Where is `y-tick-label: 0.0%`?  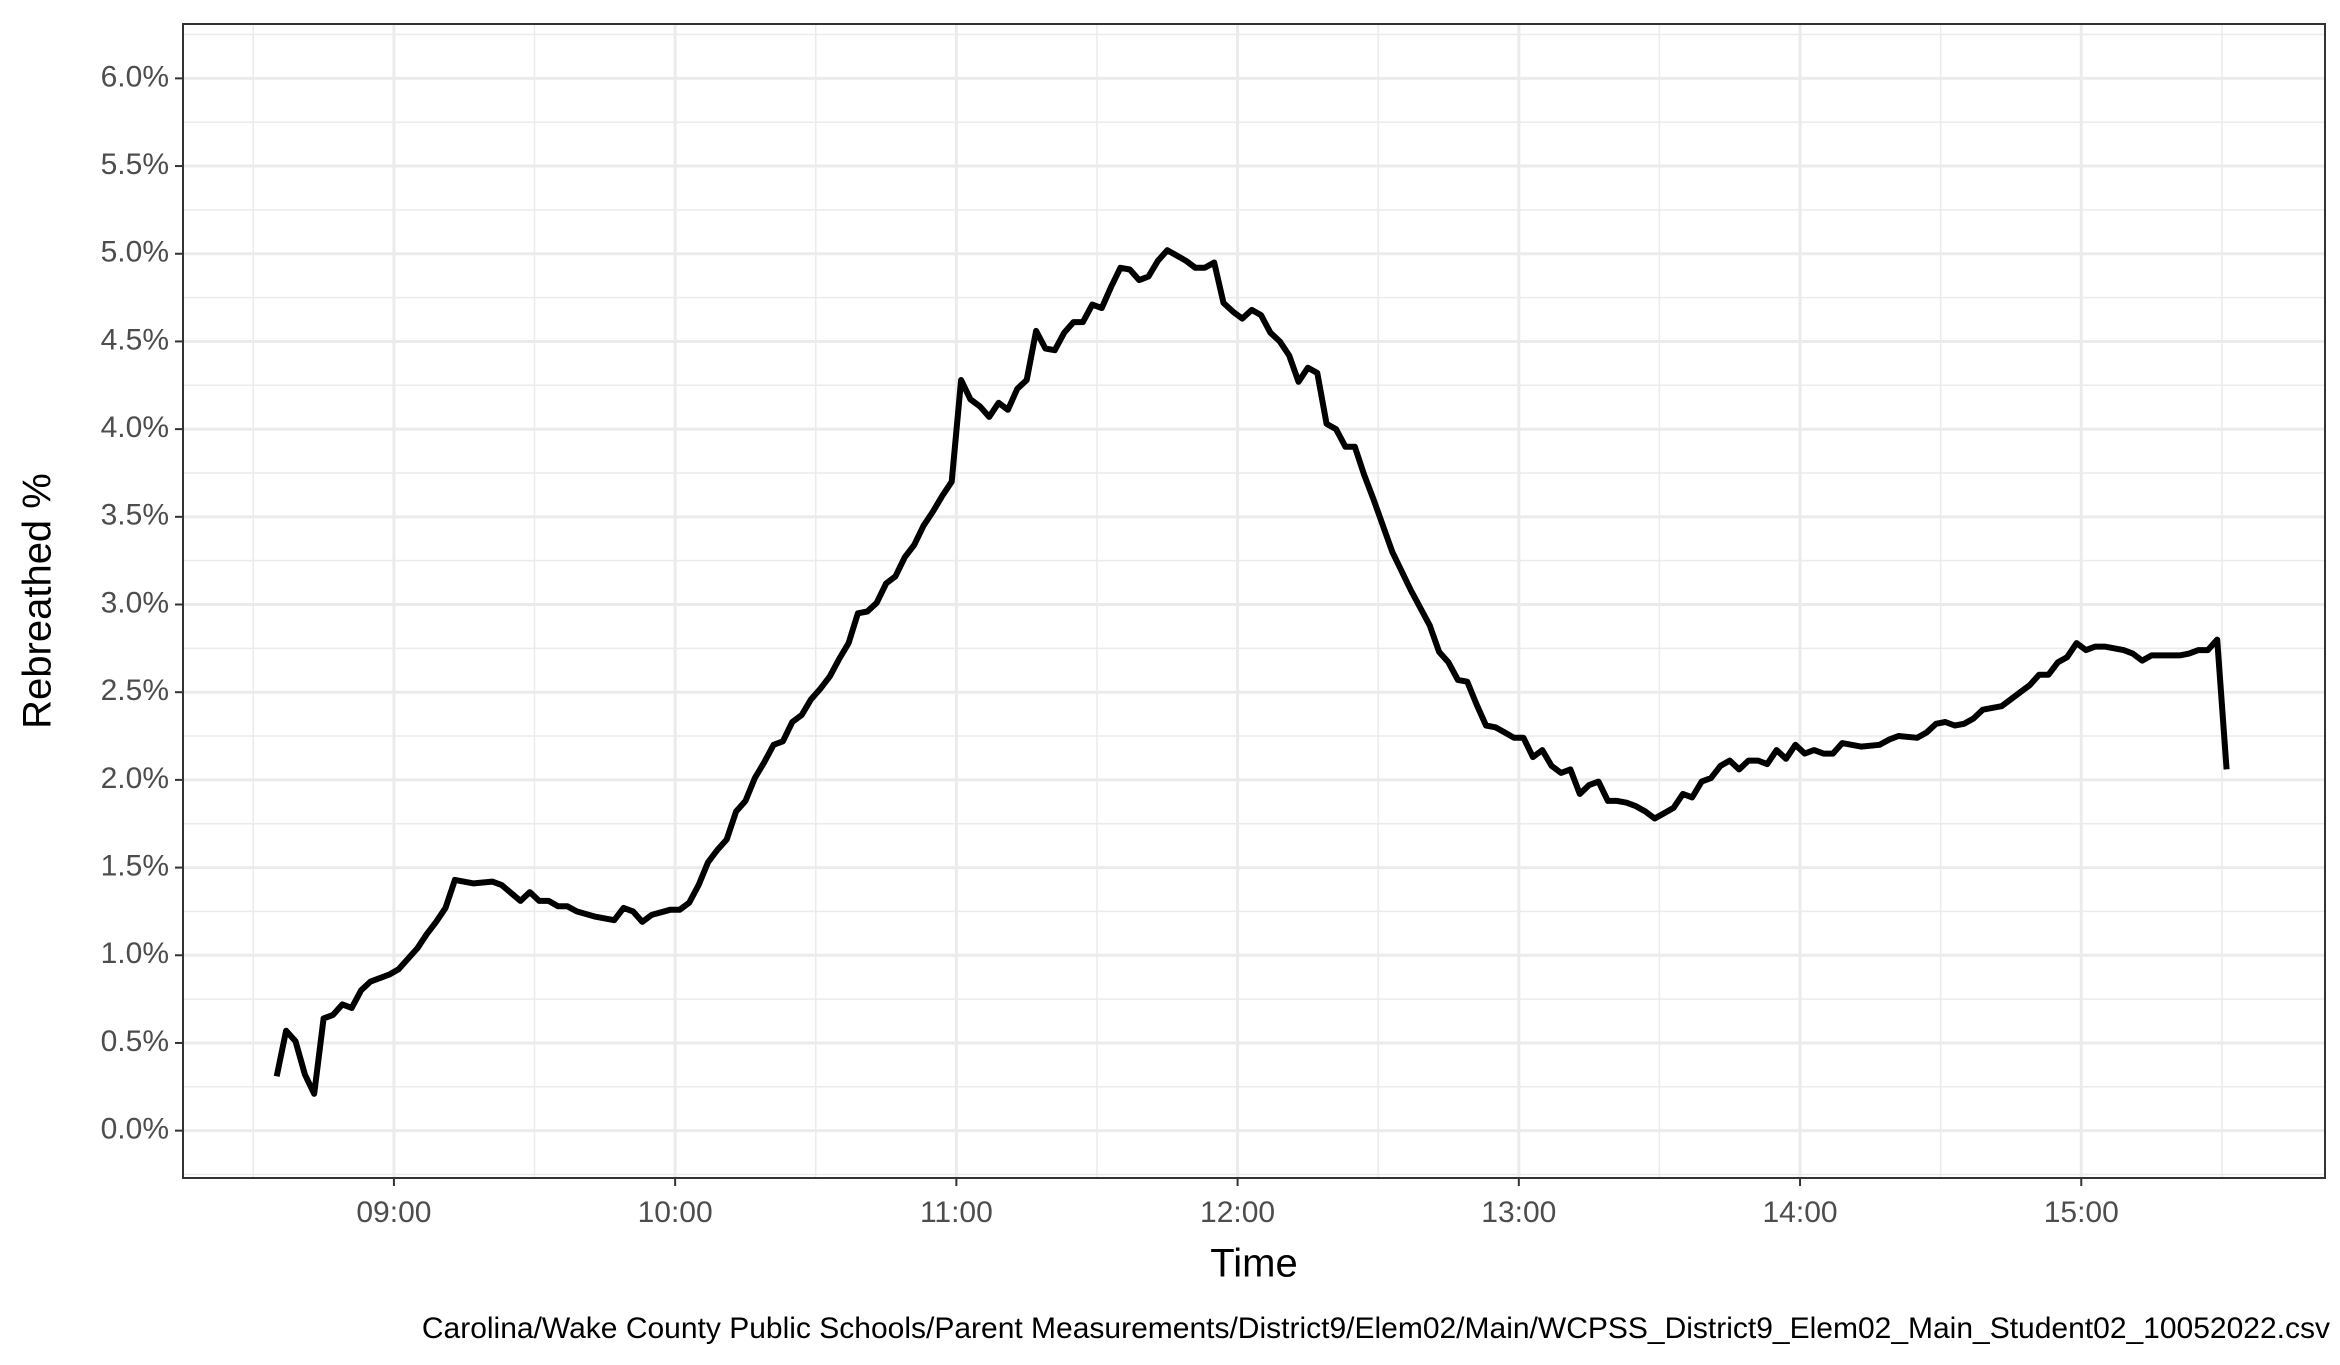
y-tick-label: 0.0% is located at coordinates (135, 1129).